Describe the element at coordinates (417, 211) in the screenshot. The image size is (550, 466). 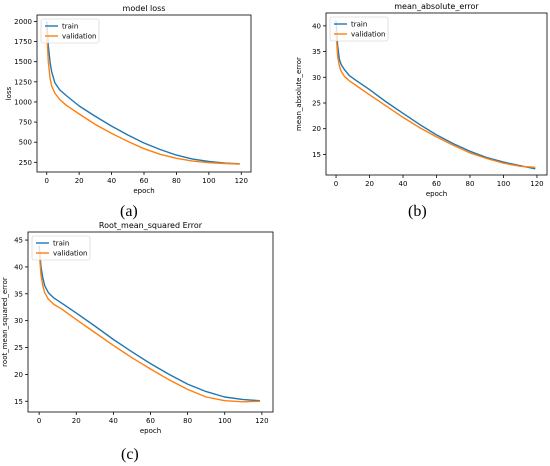
I see `caption-b: (b)` at that location.